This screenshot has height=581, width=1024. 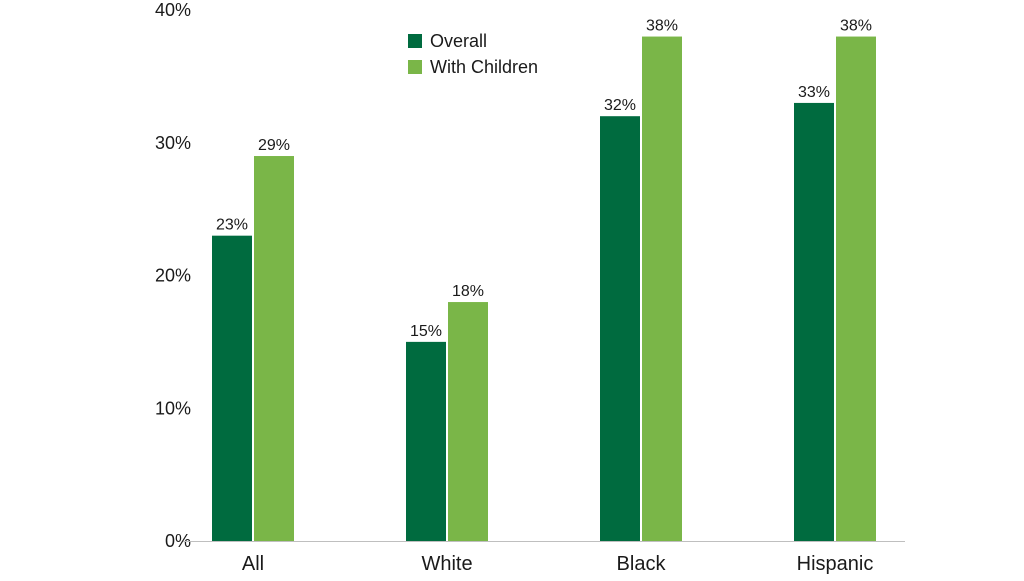 What do you see at coordinates (484, 67) in the screenshot?
I see `legend-label: With Children` at bounding box center [484, 67].